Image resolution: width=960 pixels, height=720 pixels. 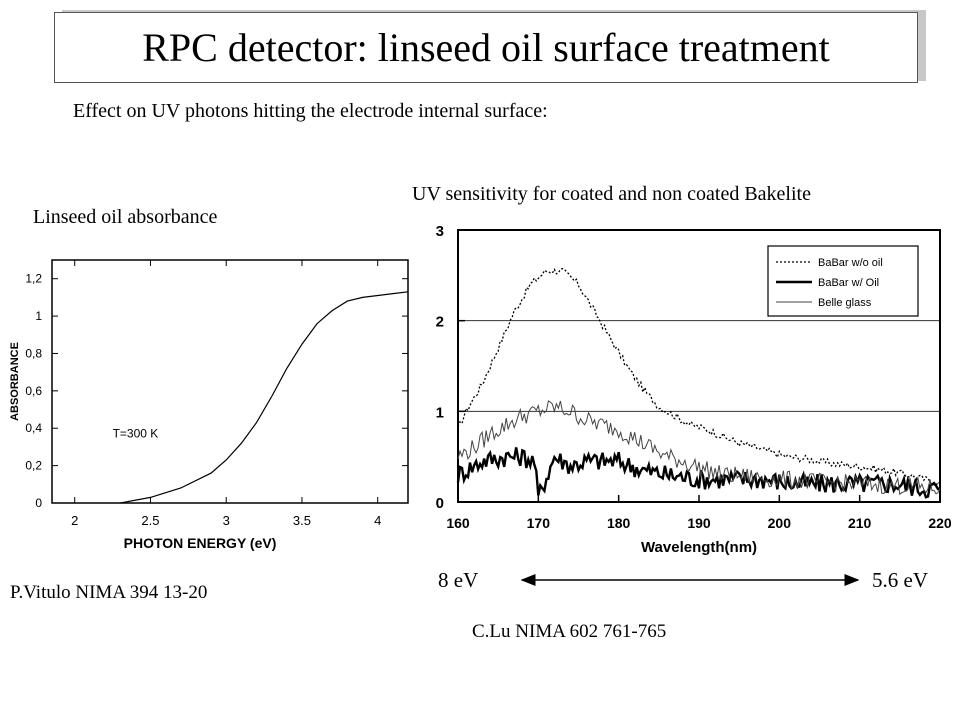 I want to click on x-tick-label: 210, so click(x=860, y=523).